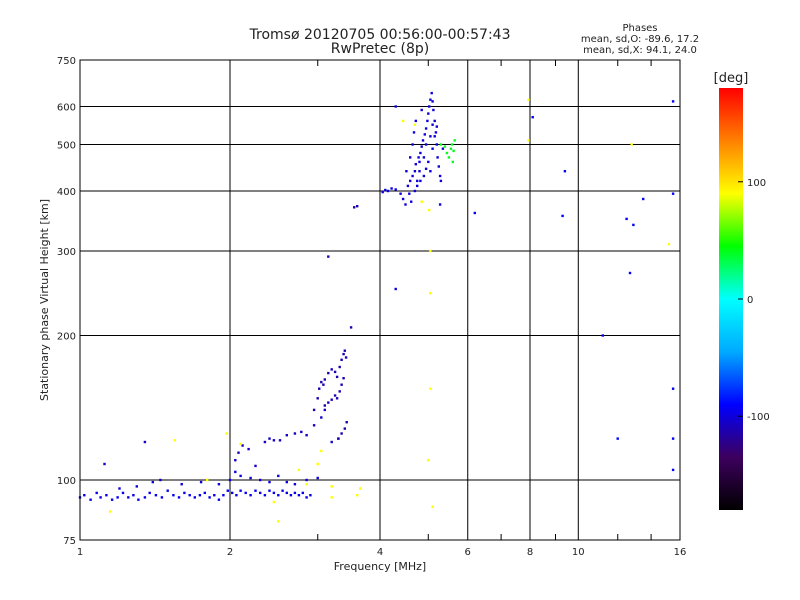 The width and height of the screenshot is (800, 600). I want to click on y-tick-label: 500, so click(66, 146).